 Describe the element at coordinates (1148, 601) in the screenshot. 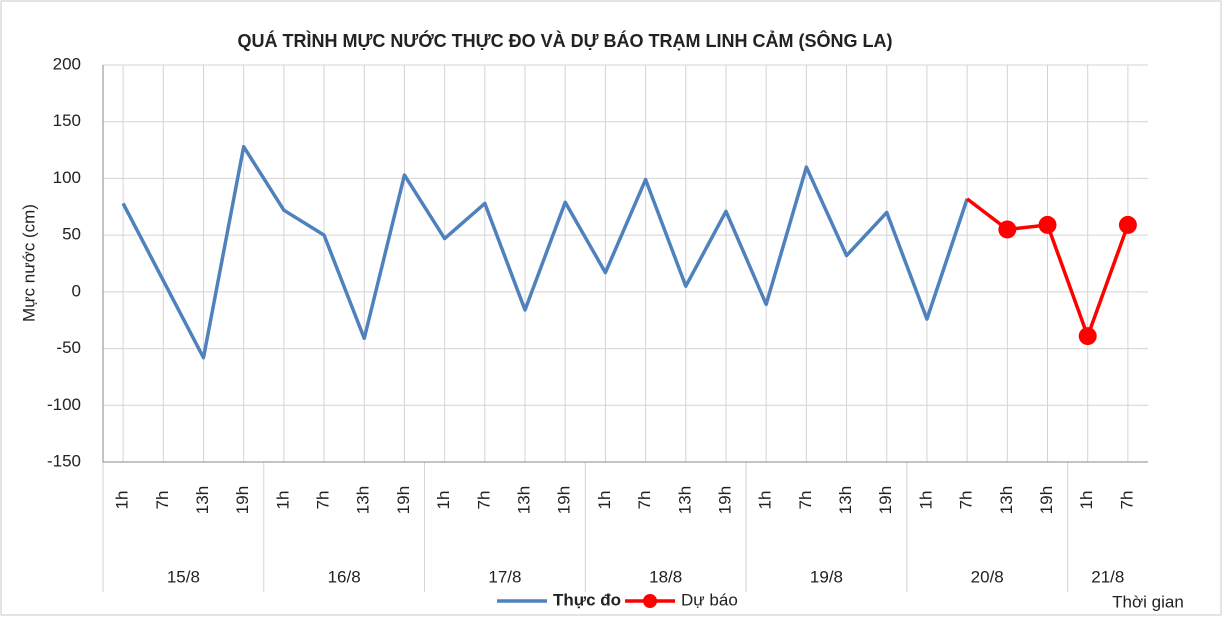

I see `x-axis-label: Thời gian` at that location.